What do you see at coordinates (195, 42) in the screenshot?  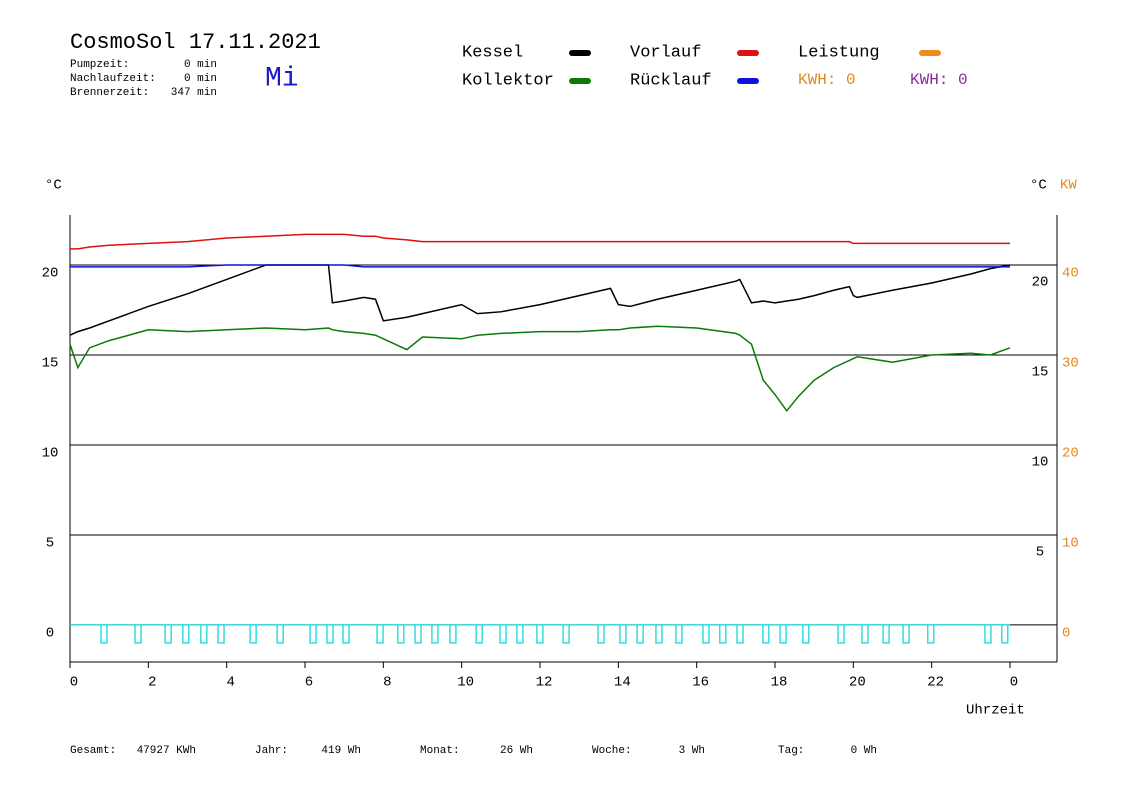 I see `title: CosmoSol 17.11.2021` at bounding box center [195, 42].